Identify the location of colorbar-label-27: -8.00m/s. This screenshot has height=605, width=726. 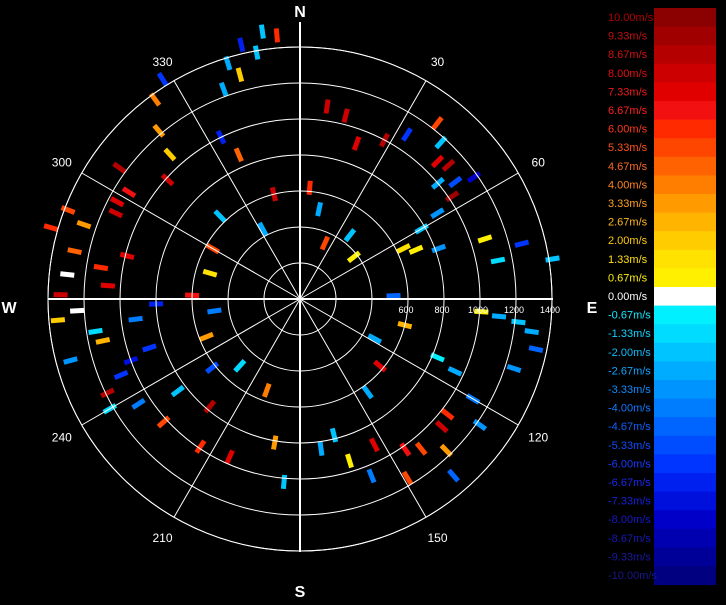
(629, 520).